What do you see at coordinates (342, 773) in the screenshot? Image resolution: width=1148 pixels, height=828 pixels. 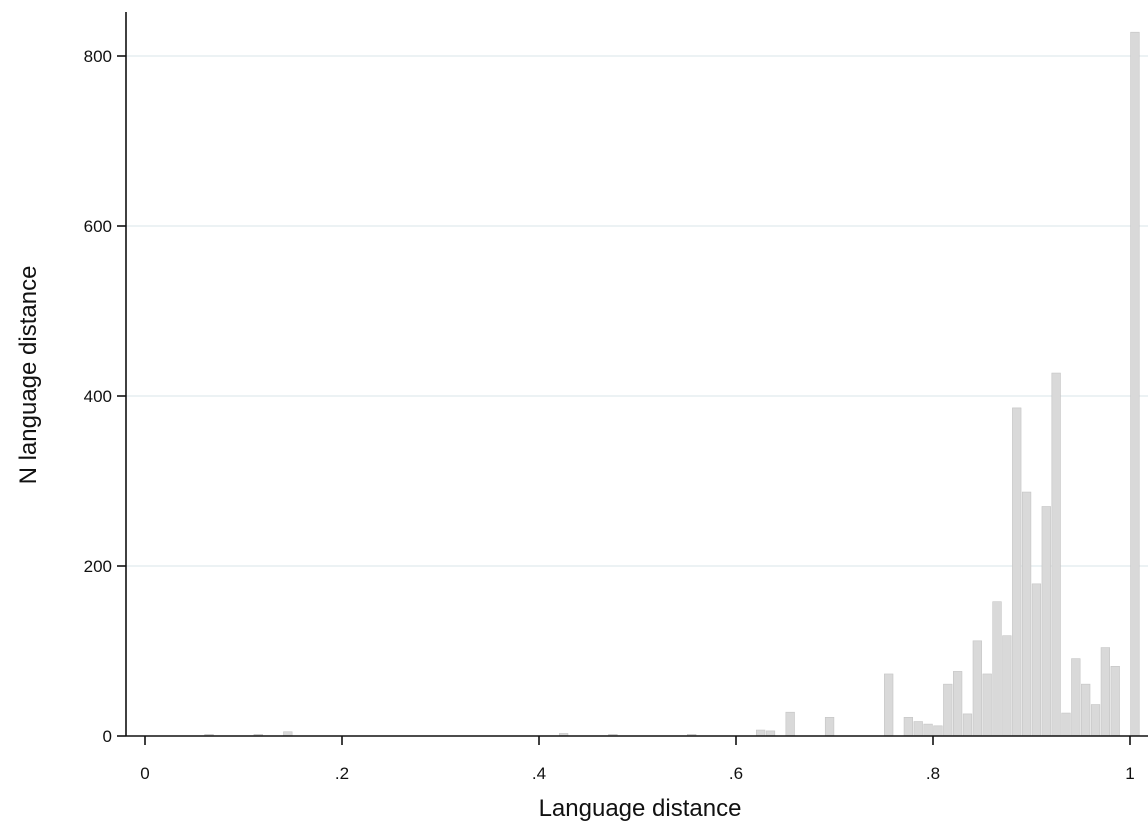 I see `x-tick-label: .2` at bounding box center [342, 773].